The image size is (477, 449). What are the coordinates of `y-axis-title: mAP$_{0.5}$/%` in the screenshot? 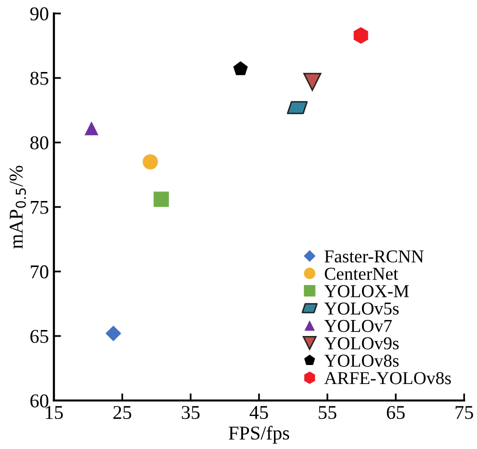 It's located at (18, 207).